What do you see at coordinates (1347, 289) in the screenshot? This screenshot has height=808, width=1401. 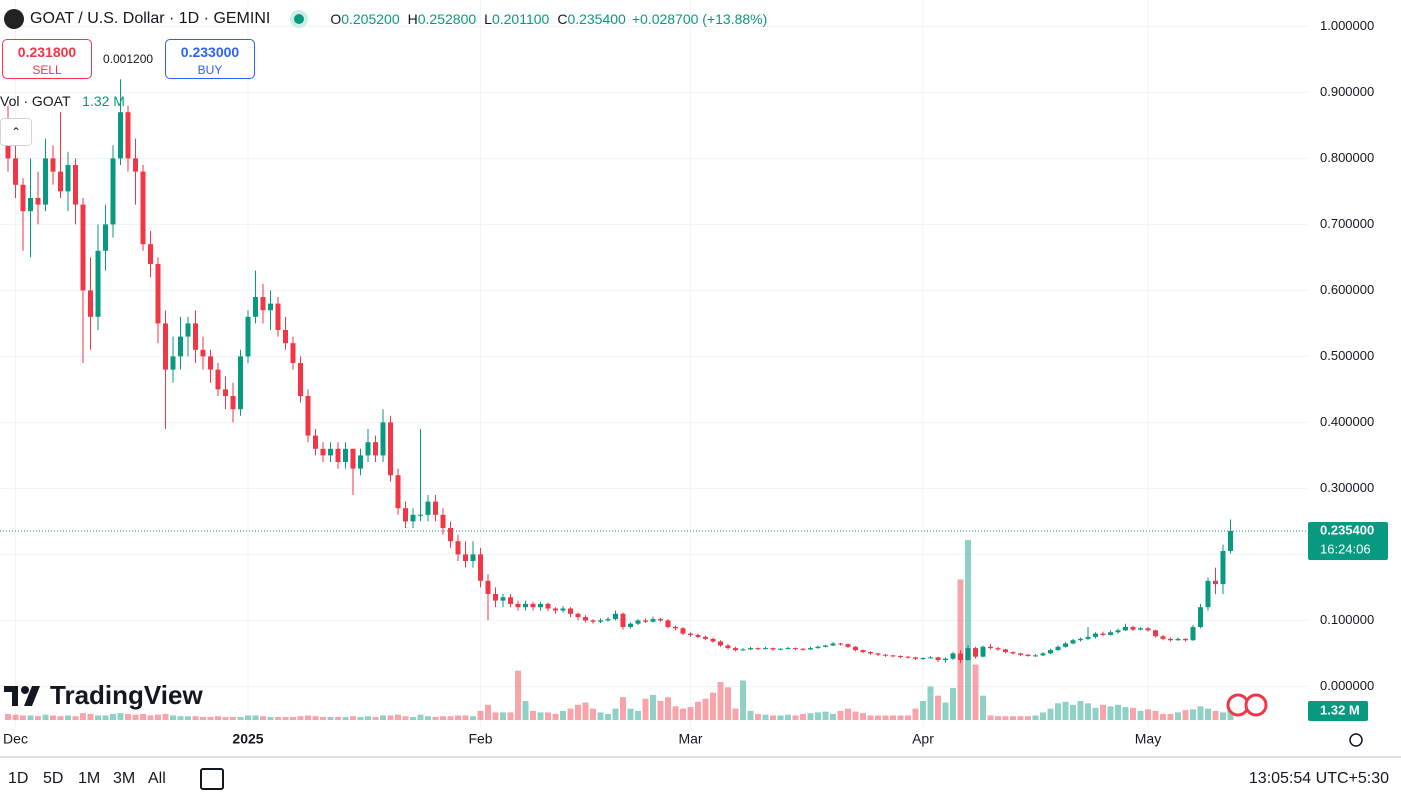 I see `y-tick-label: 0.600000` at bounding box center [1347, 289].